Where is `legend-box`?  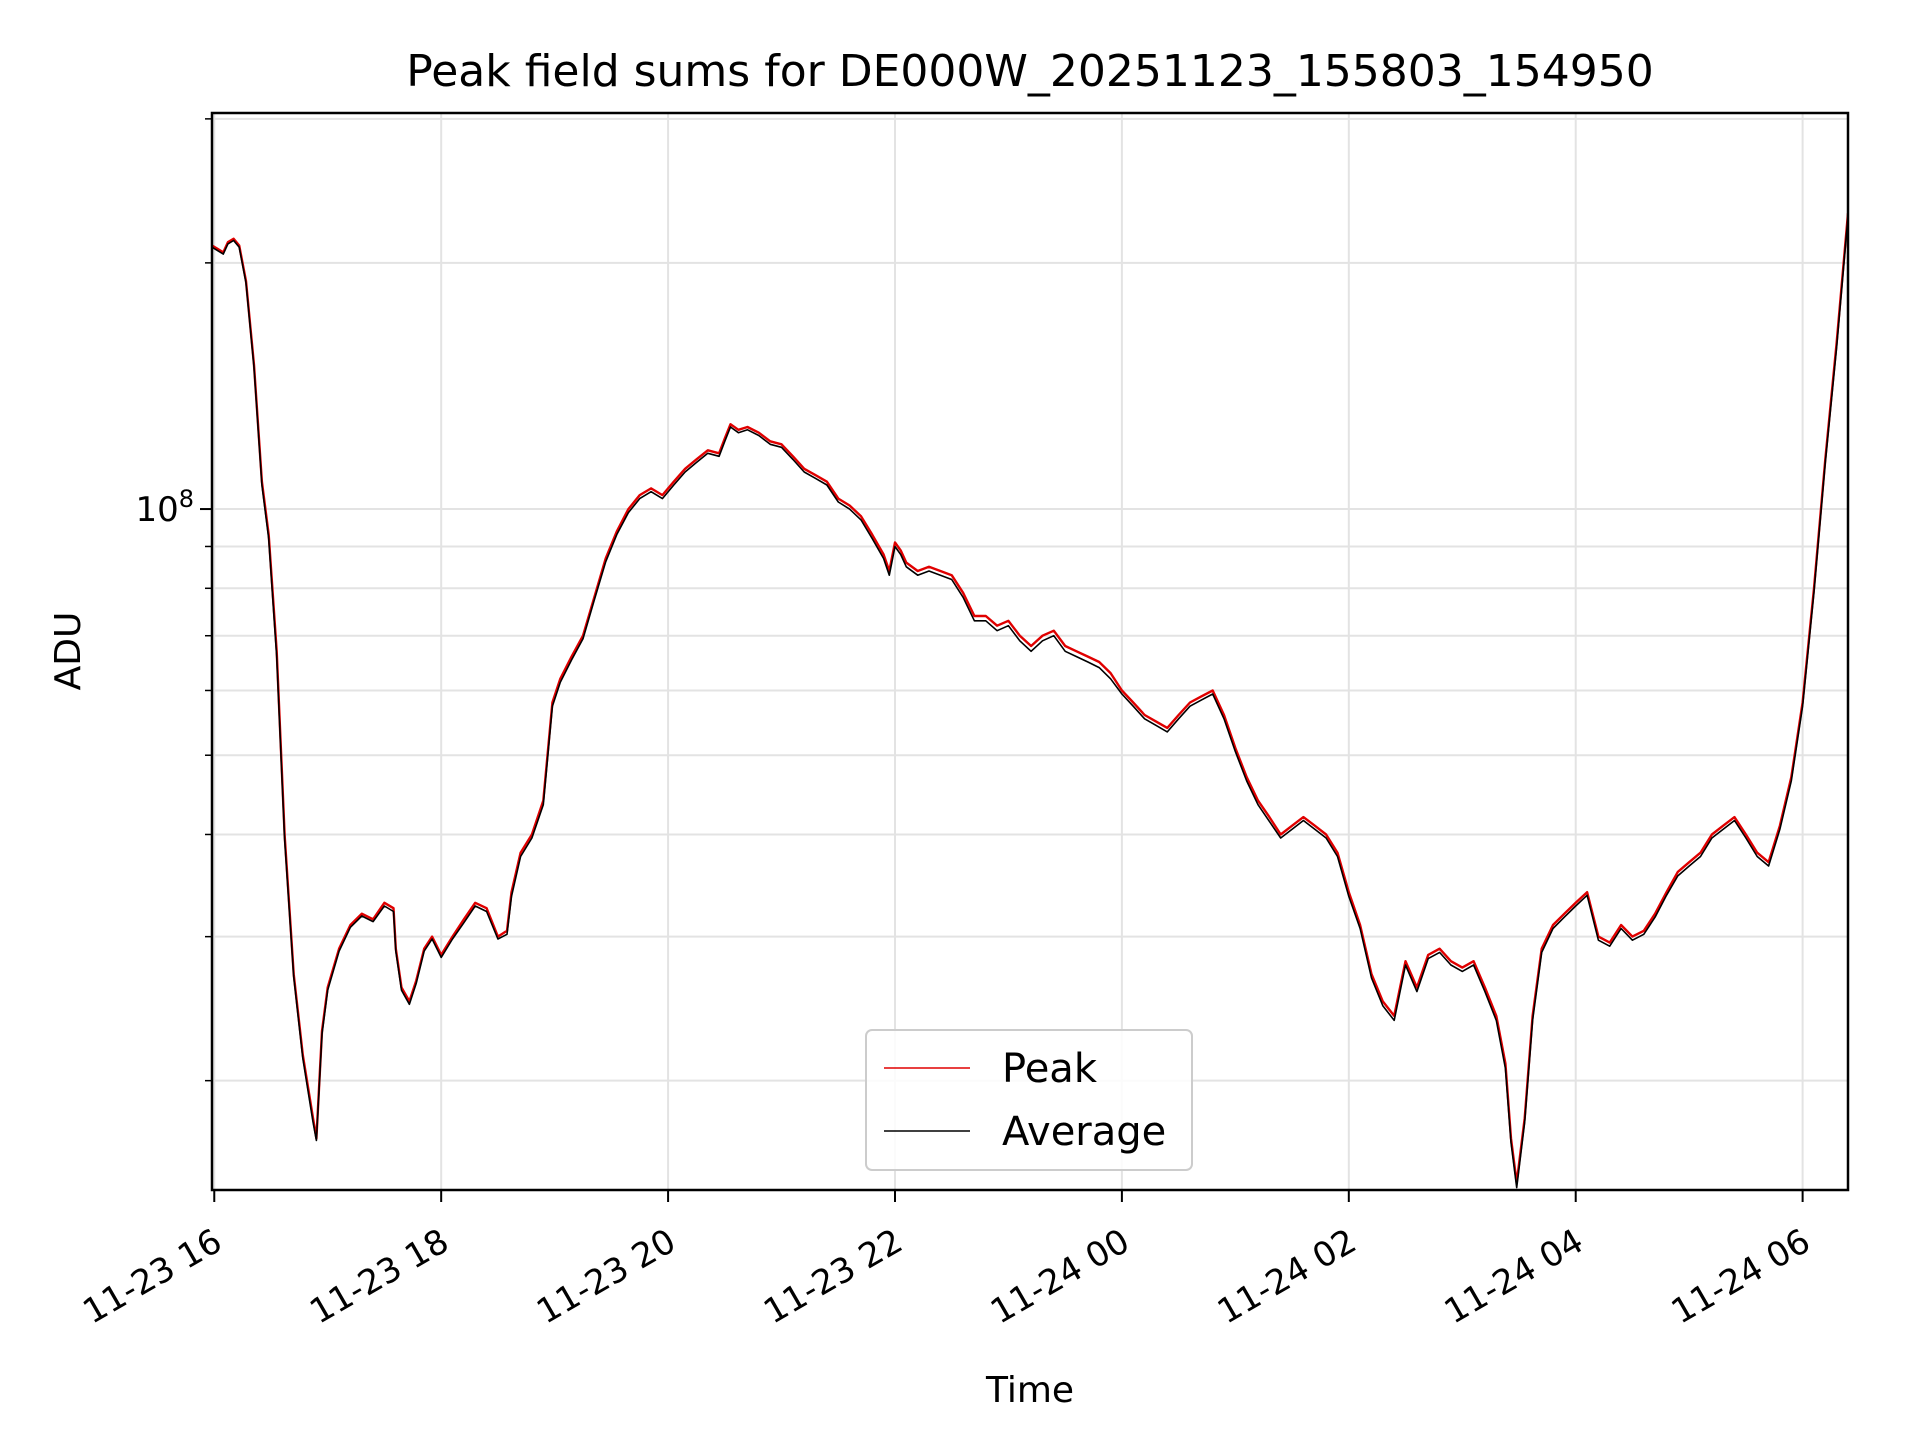 legend-box is located at coordinates (1029, 1100).